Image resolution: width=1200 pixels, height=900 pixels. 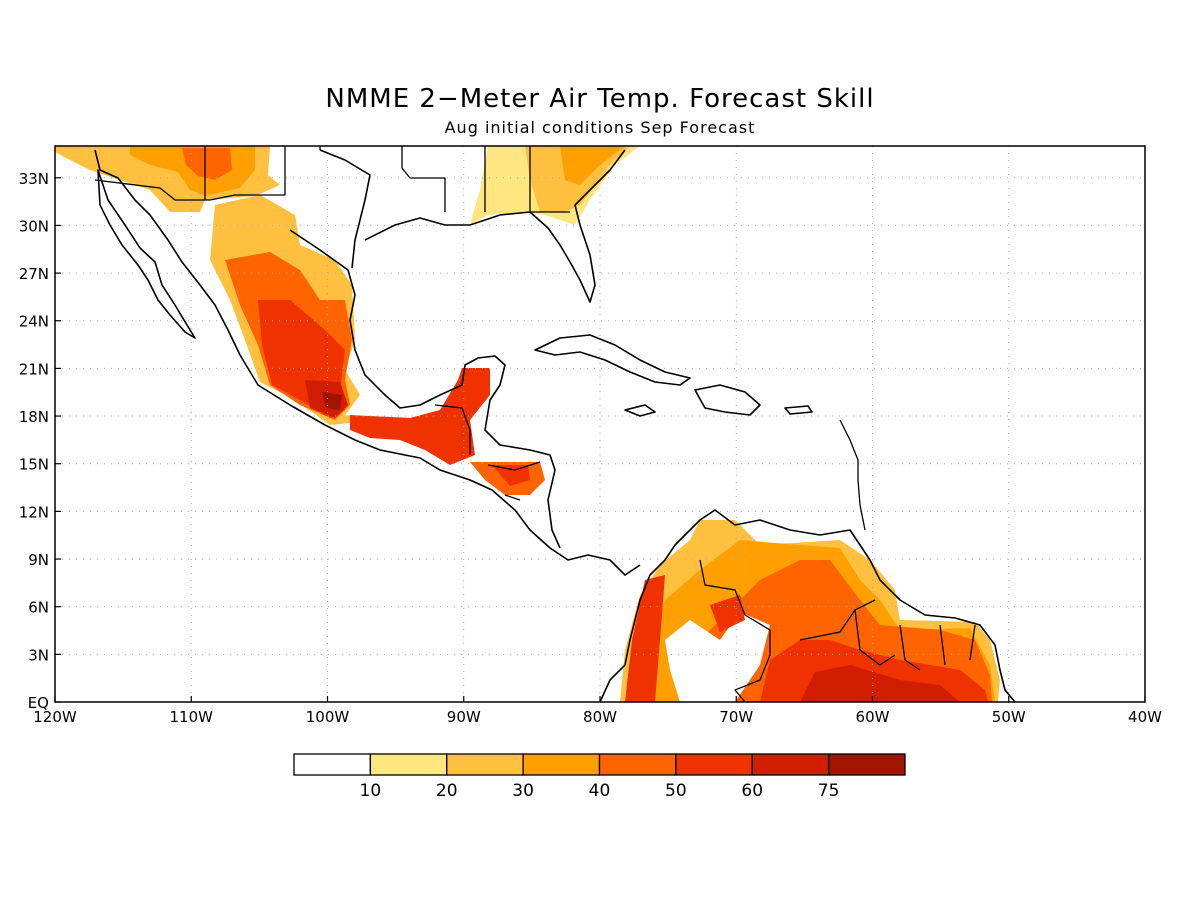 I want to click on lat-tick-label: 18N, so click(x=34, y=417).